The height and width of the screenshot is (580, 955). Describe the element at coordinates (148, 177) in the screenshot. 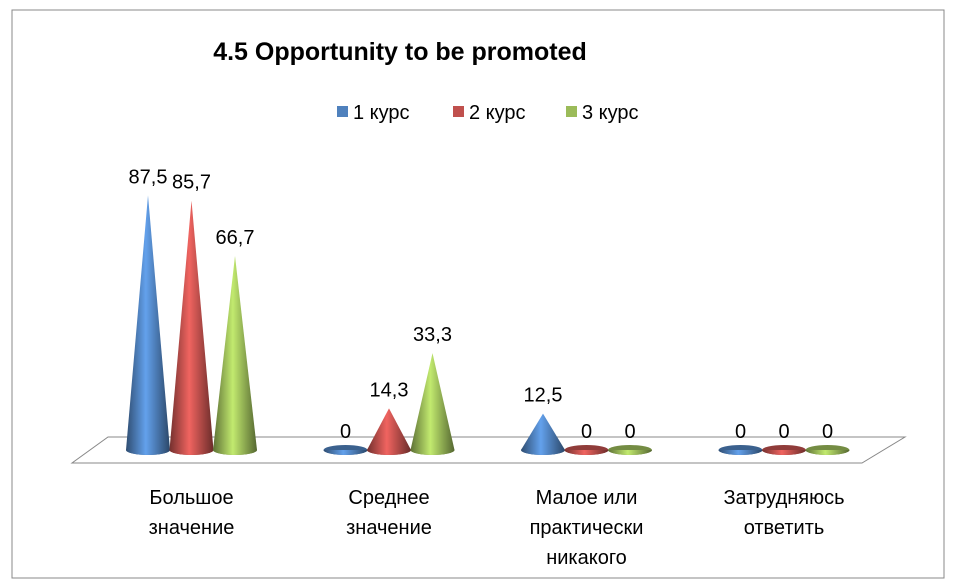

I see `data-label: 87,5` at that location.